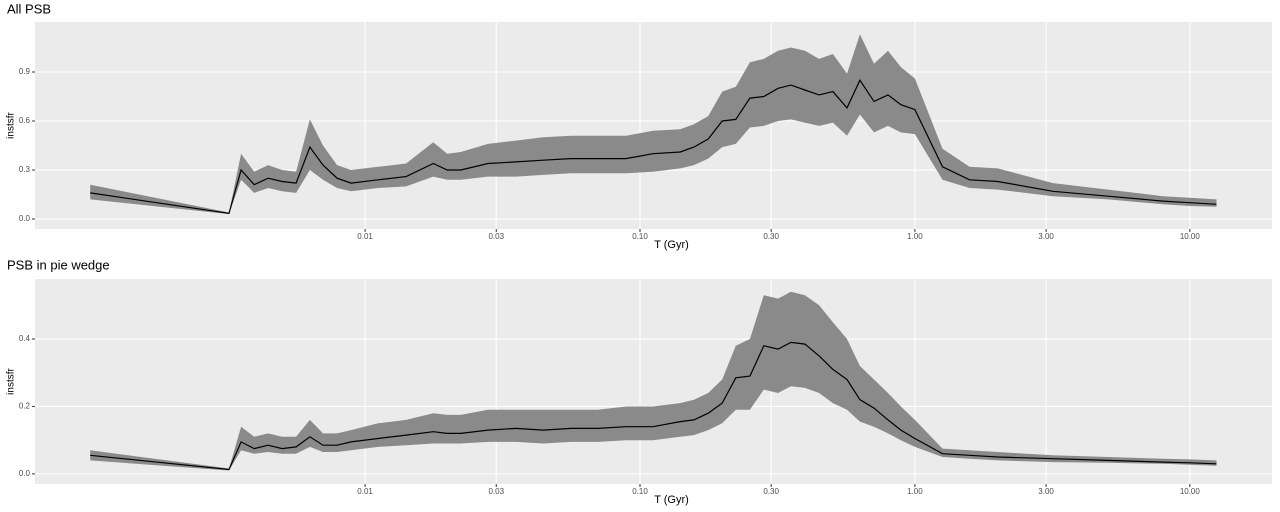 This screenshot has width=1280, height=512. Describe the element at coordinates (25, 71) in the screenshot. I see `y-tick-label: 0.9` at that location.